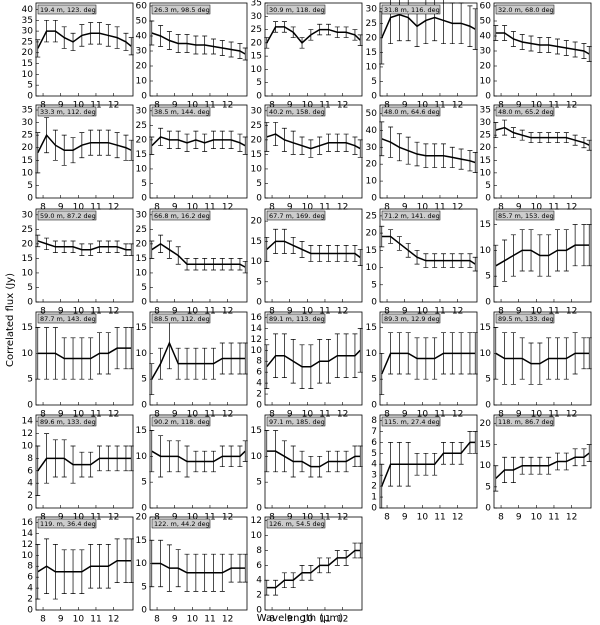  I want to click on panel-label: 19.4 m, 123. deg, so click(68, 10).